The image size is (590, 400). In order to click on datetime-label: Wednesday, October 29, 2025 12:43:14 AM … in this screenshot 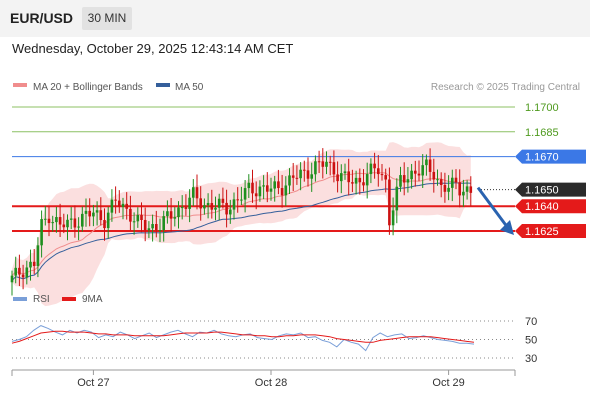, I will do `click(153, 48)`.